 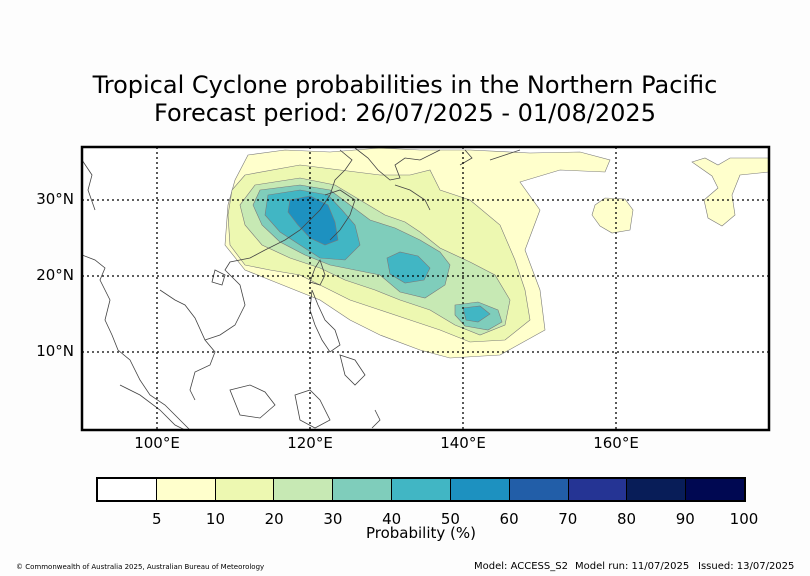 What do you see at coordinates (746, 566) in the screenshot?
I see `issued-date: Issued: 13/07/2025` at bounding box center [746, 566].